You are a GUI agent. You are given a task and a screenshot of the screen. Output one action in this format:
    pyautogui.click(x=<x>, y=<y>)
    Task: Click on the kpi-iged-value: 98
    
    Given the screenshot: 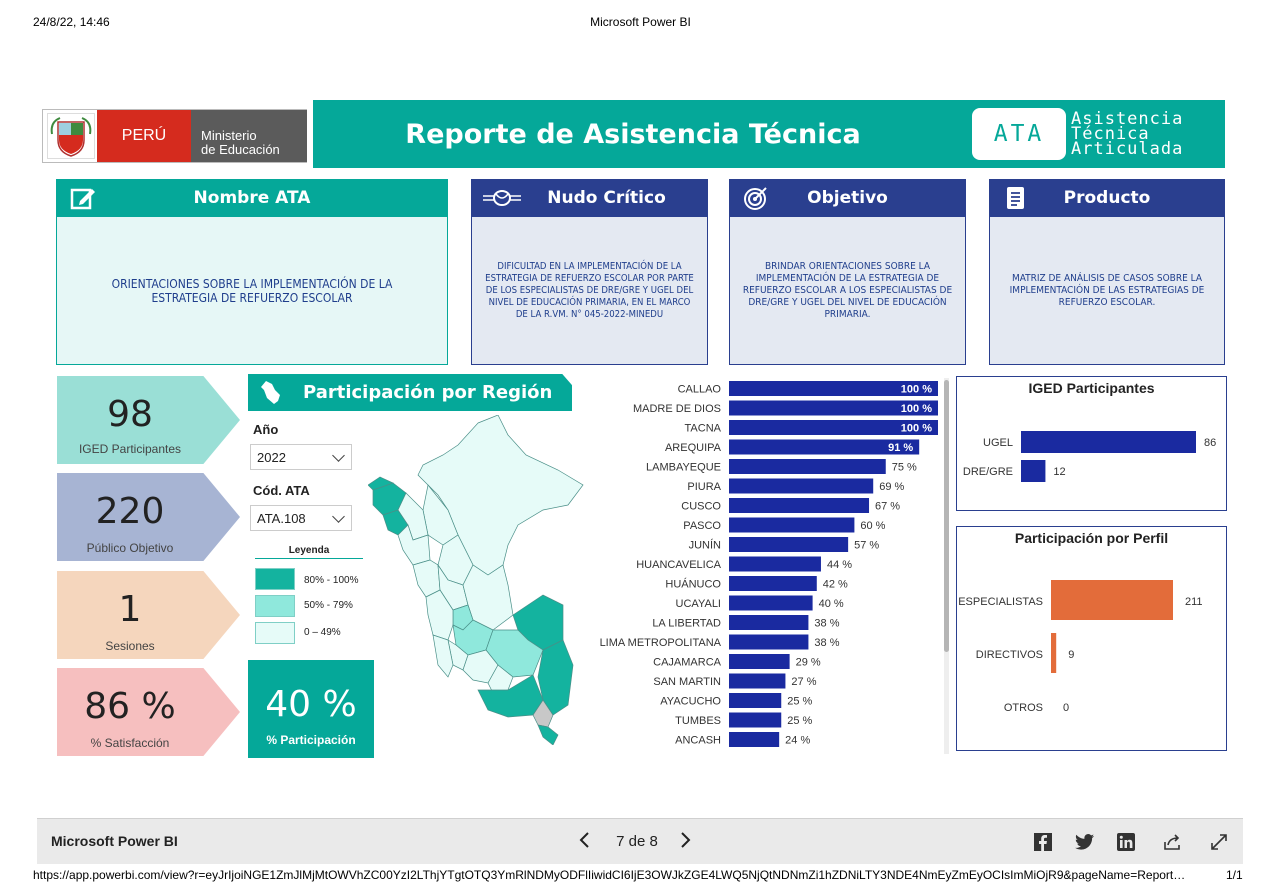 What is the action you would take?
    pyautogui.click(x=130, y=414)
    